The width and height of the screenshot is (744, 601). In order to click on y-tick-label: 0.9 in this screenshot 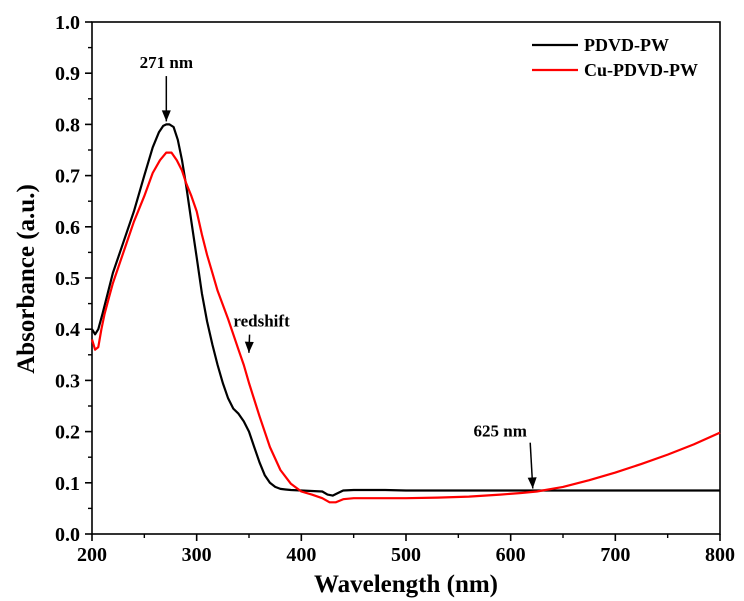, I will do `click(67, 74)`.